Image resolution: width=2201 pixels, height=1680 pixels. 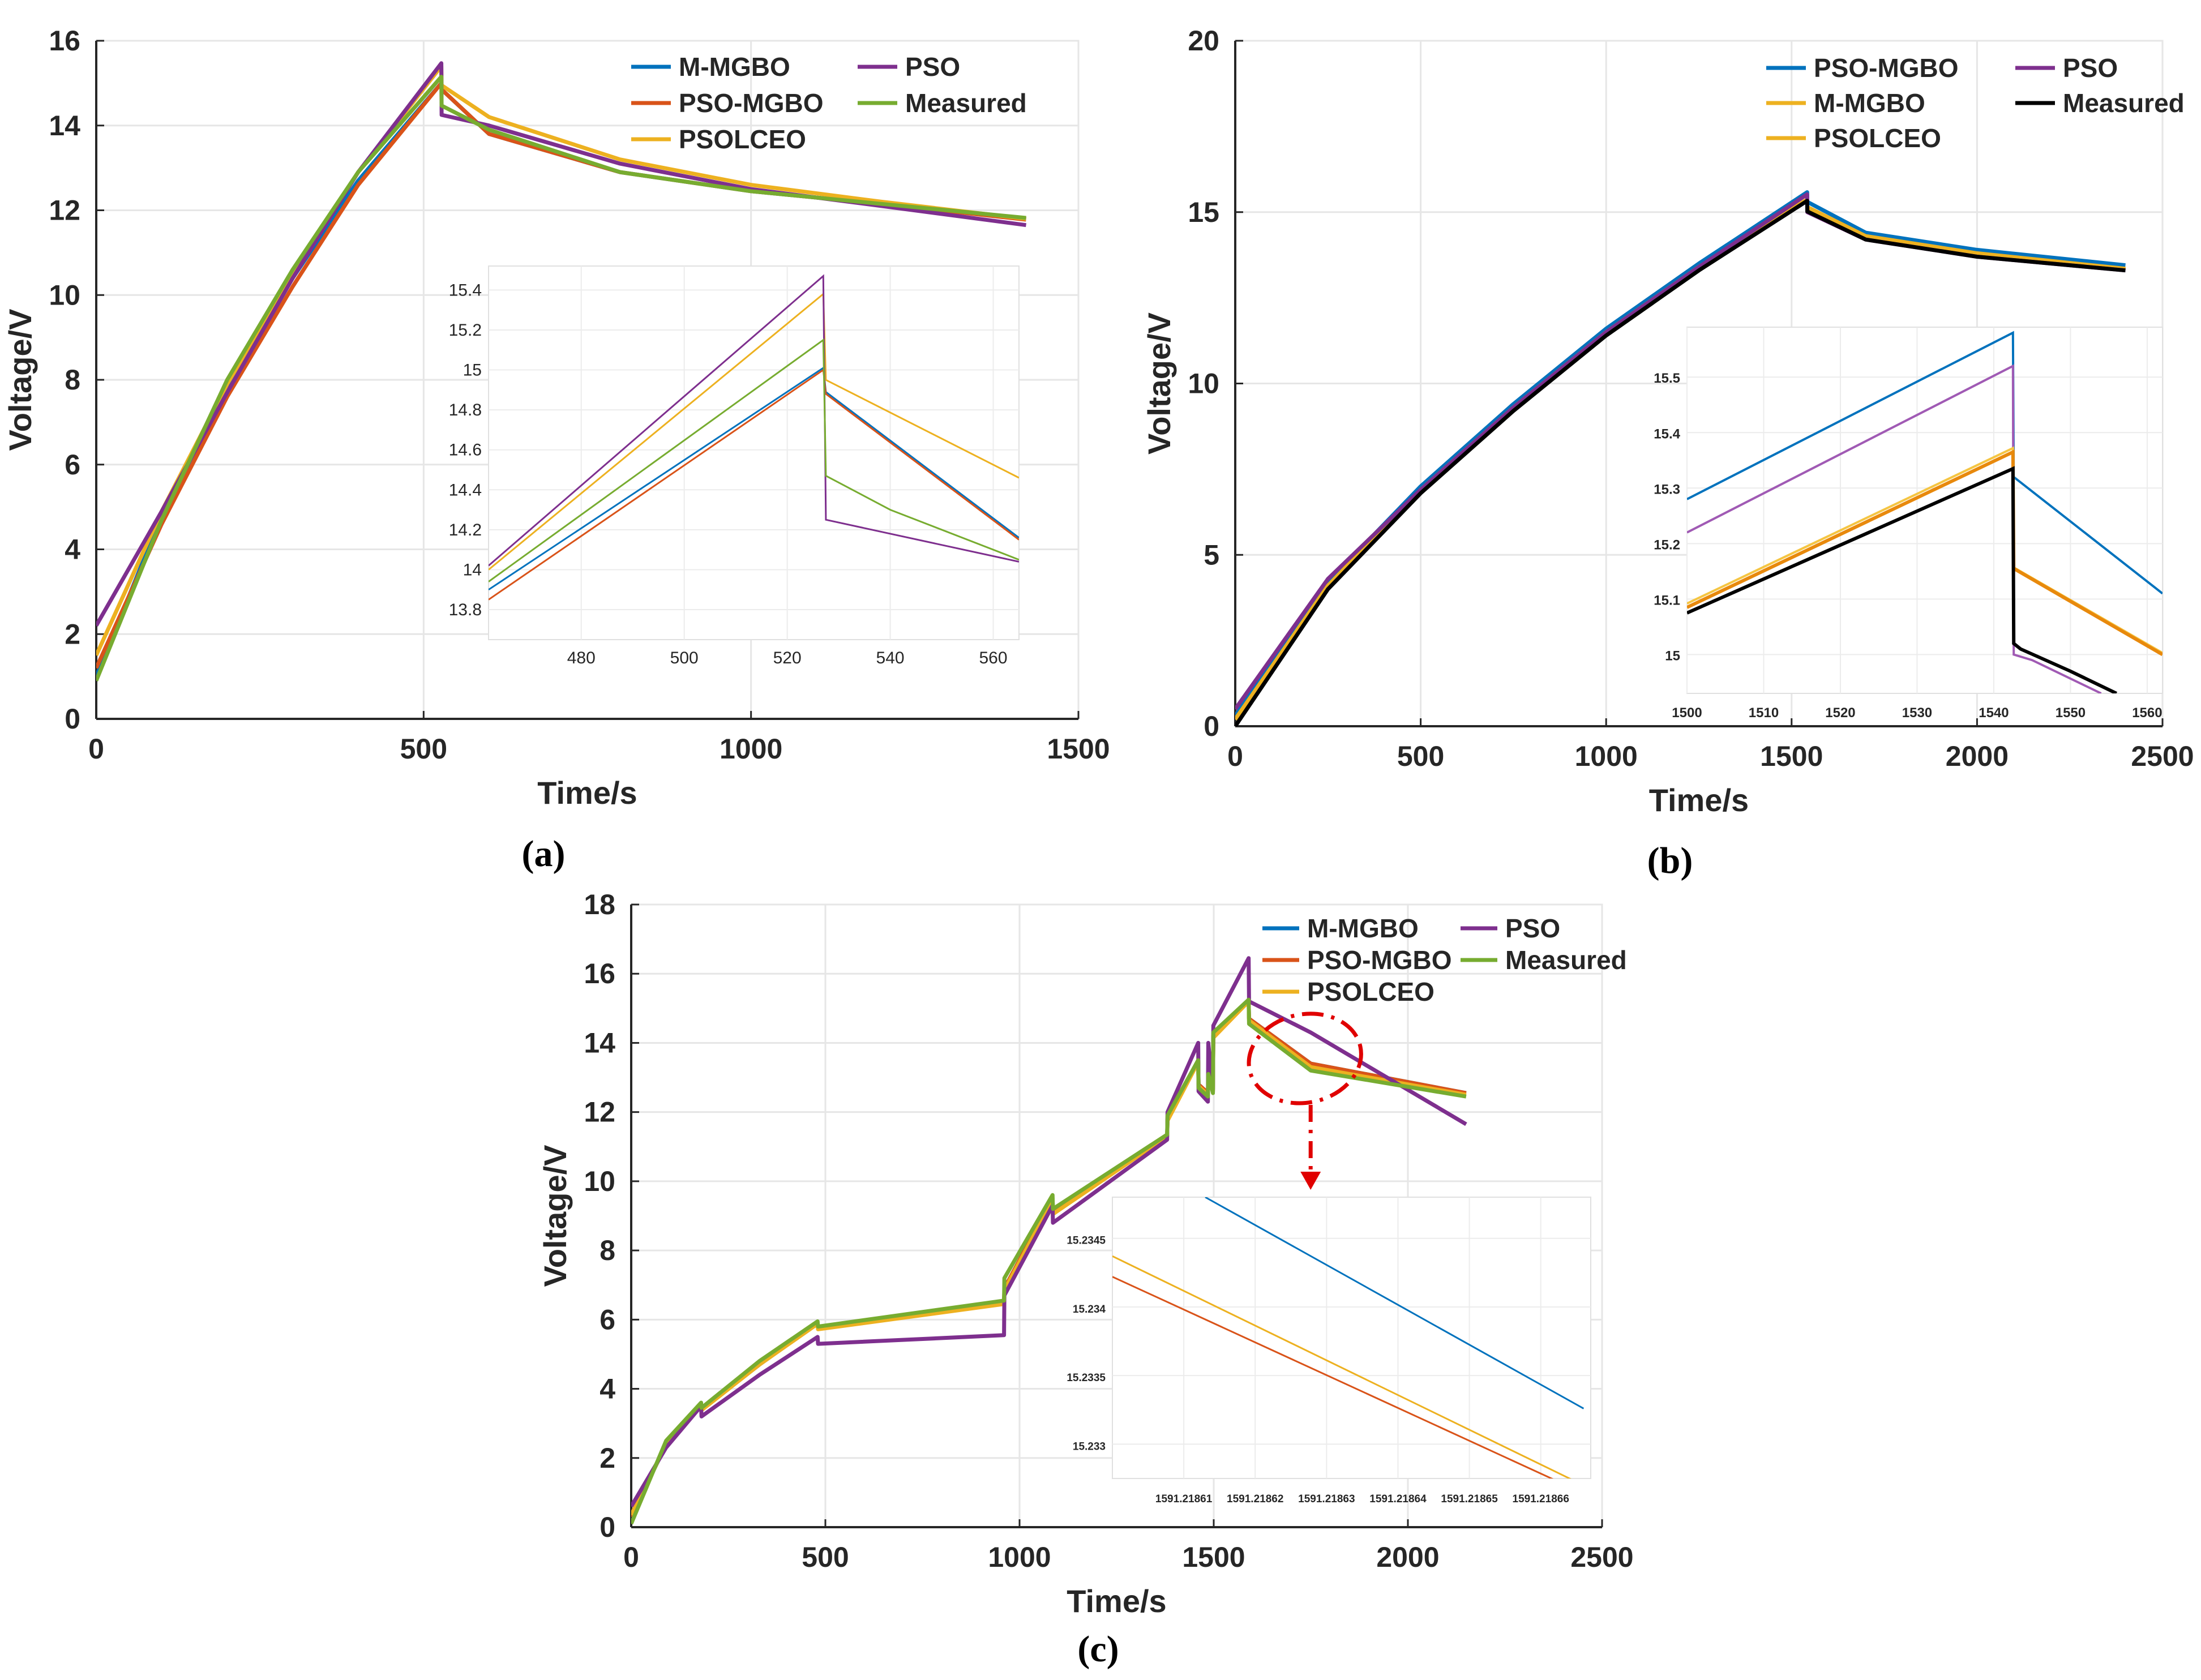 I want to click on inset-series-line-psolceo, so click(x=1342, y=1366).